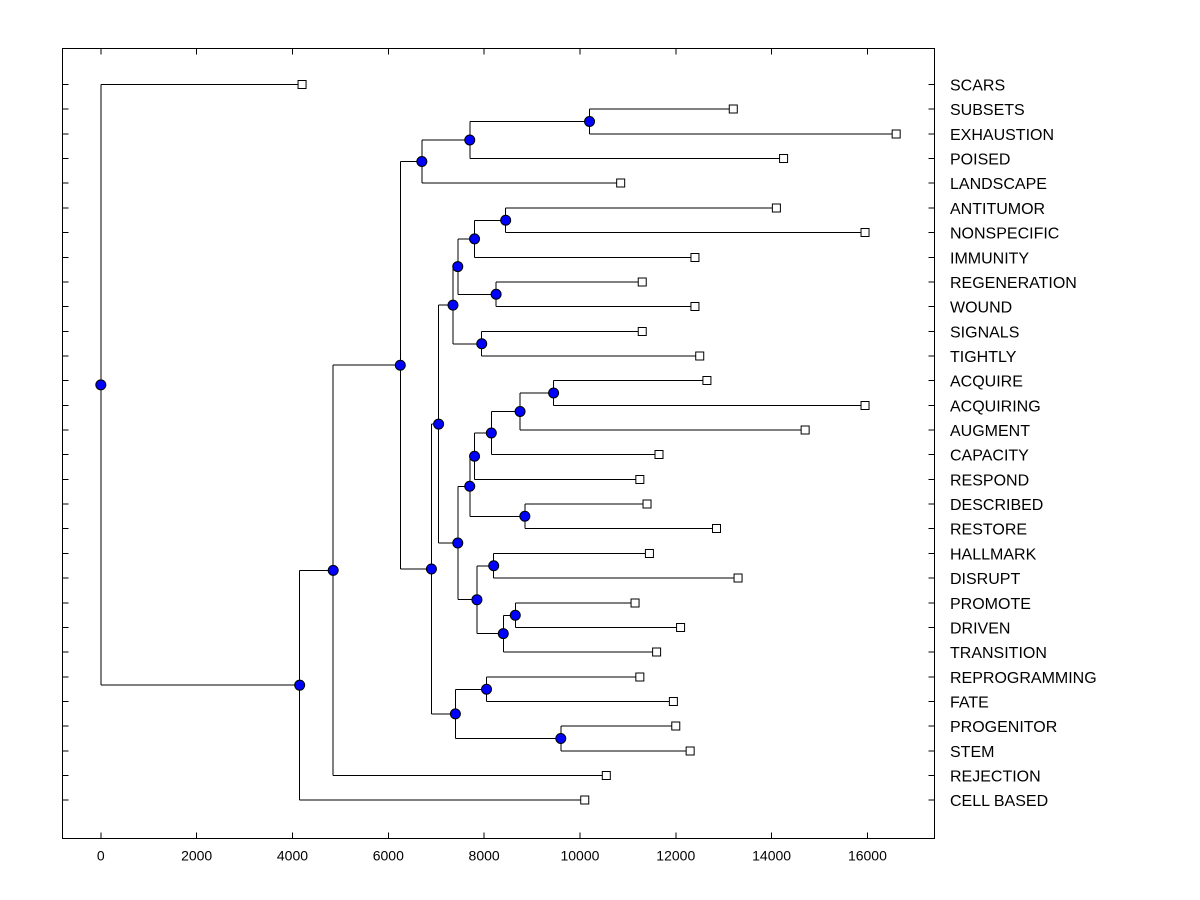  Describe the element at coordinates (896, 134) in the screenshot. I see `leaf-marker-exhaustion` at that location.